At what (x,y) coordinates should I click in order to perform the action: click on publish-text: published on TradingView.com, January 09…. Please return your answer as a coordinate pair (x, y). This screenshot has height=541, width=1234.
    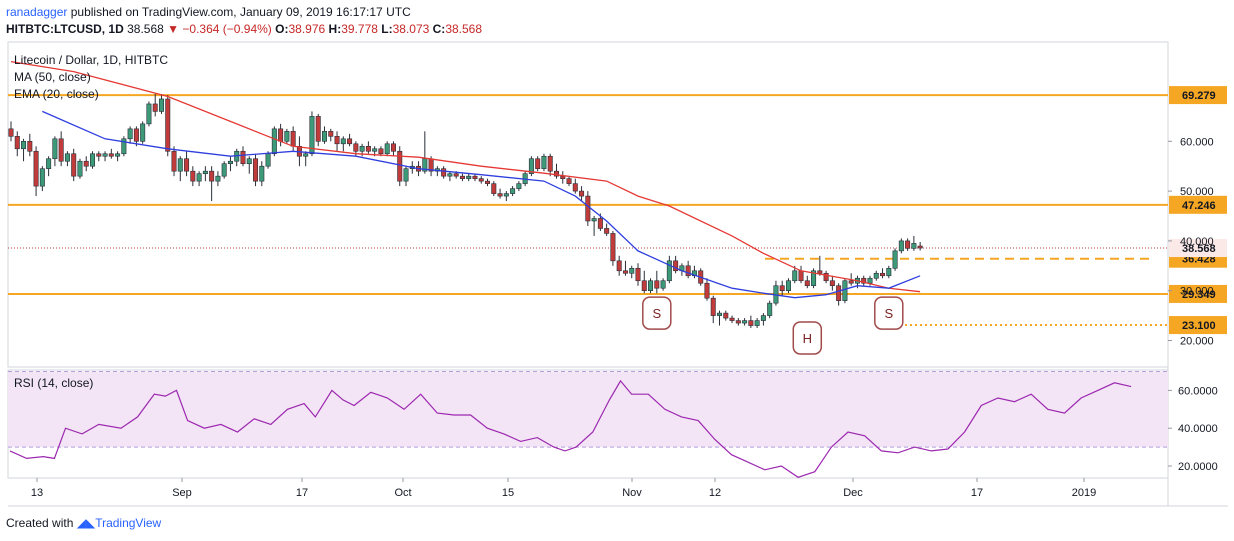
    Looking at the image, I should click on (240, 12).